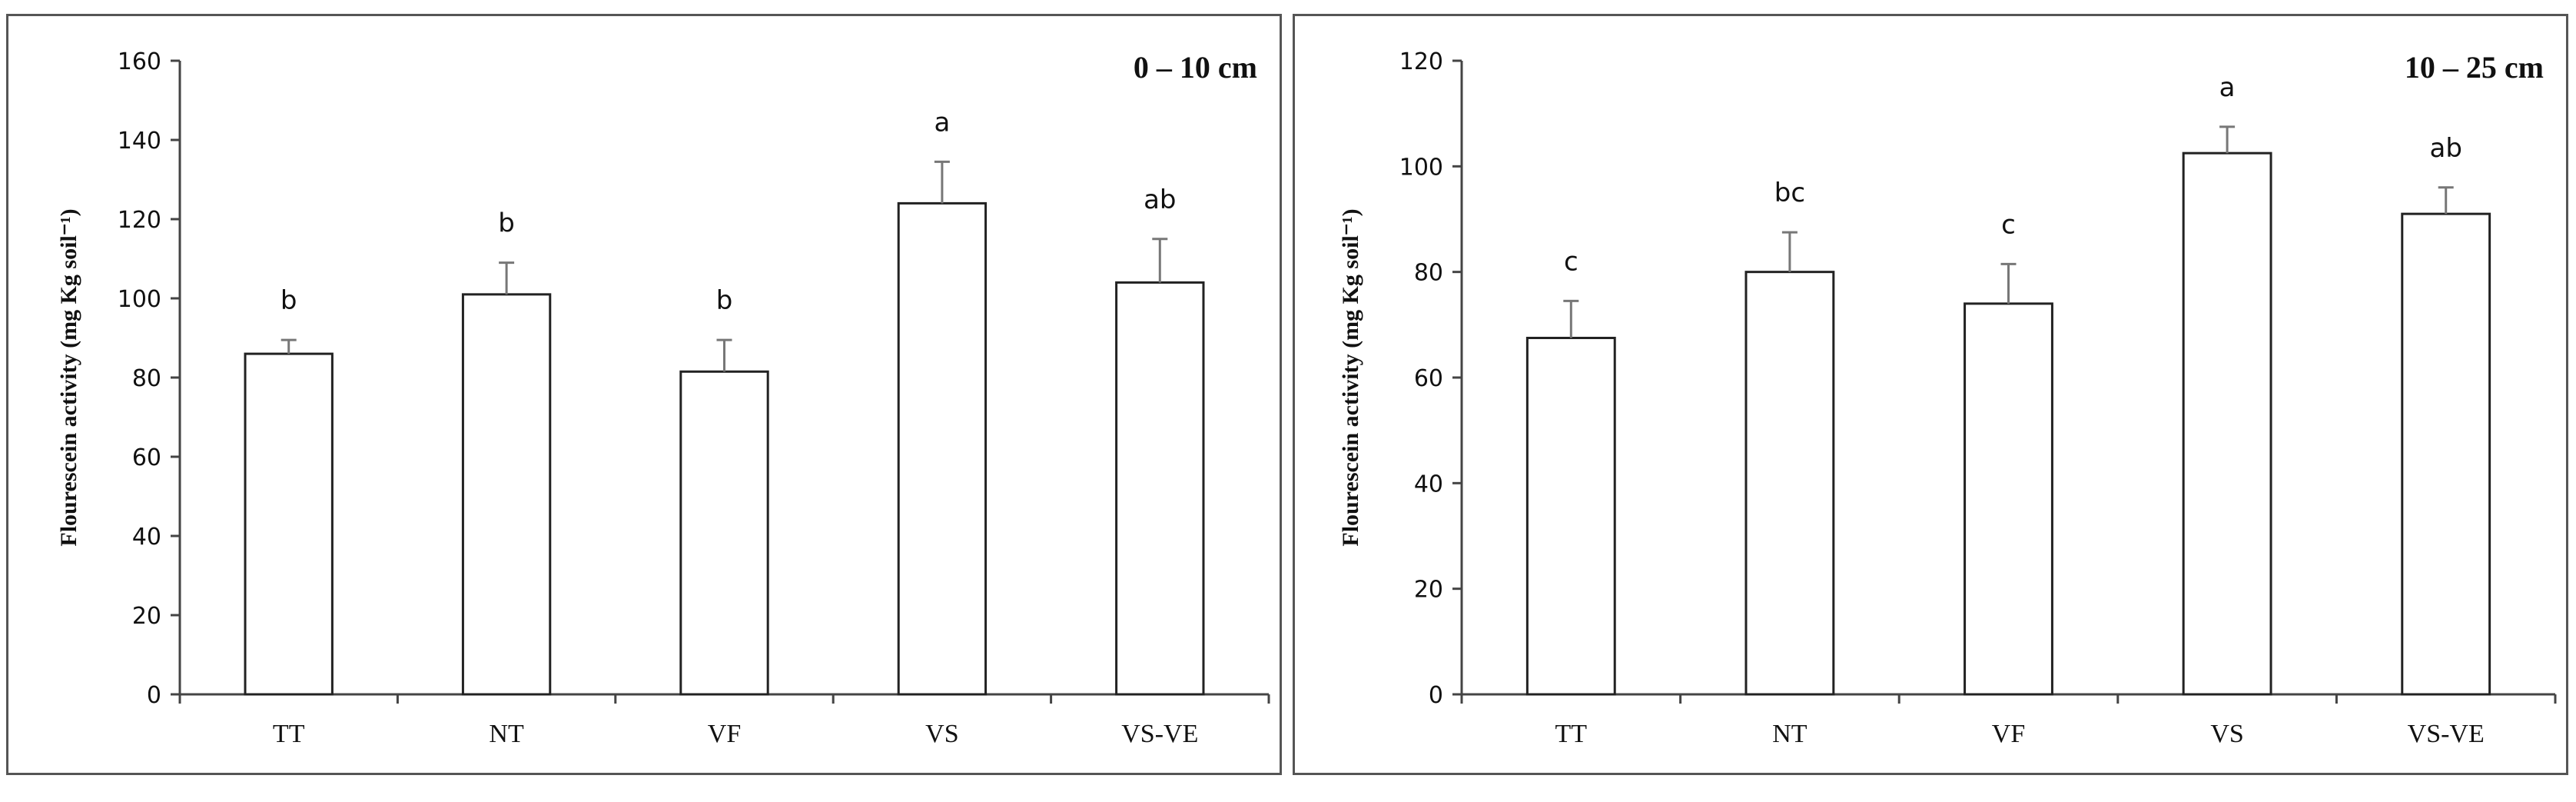  What do you see at coordinates (2474, 67) in the screenshot?
I see `chart-title: 10 – 25 cm` at bounding box center [2474, 67].